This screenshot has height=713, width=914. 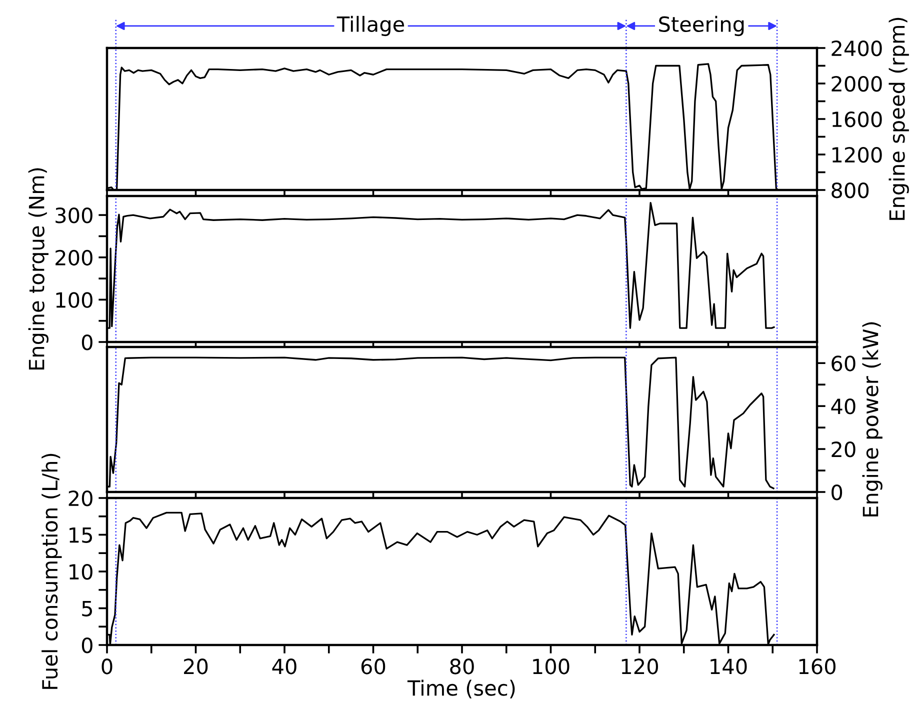 What do you see at coordinates (843, 406) in the screenshot?
I see `y-tick-label: 40` at bounding box center [843, 406].